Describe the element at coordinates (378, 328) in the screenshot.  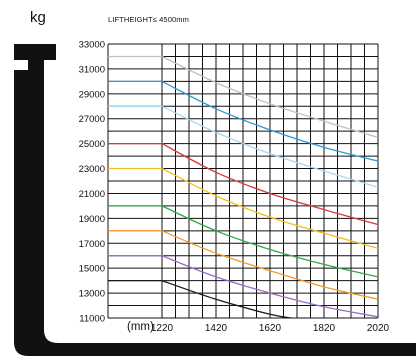
I see `x-tick-label: 2020` at that location.